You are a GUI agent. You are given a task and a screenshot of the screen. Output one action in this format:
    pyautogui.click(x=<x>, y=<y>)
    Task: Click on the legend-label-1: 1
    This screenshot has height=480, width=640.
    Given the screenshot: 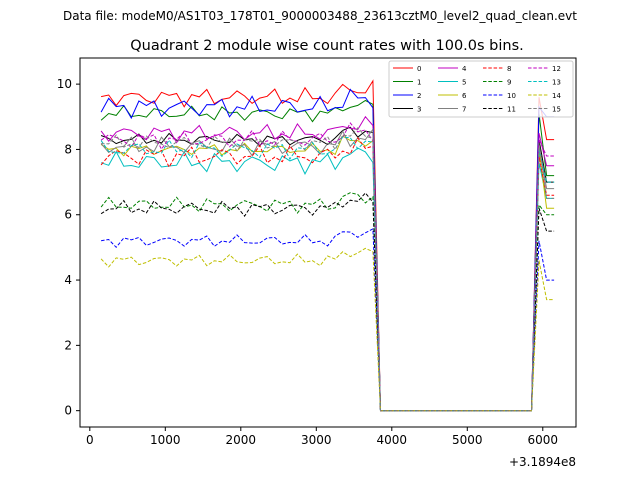 What is the action you would take?
    pyautogui.click(x=419, y=83)
    